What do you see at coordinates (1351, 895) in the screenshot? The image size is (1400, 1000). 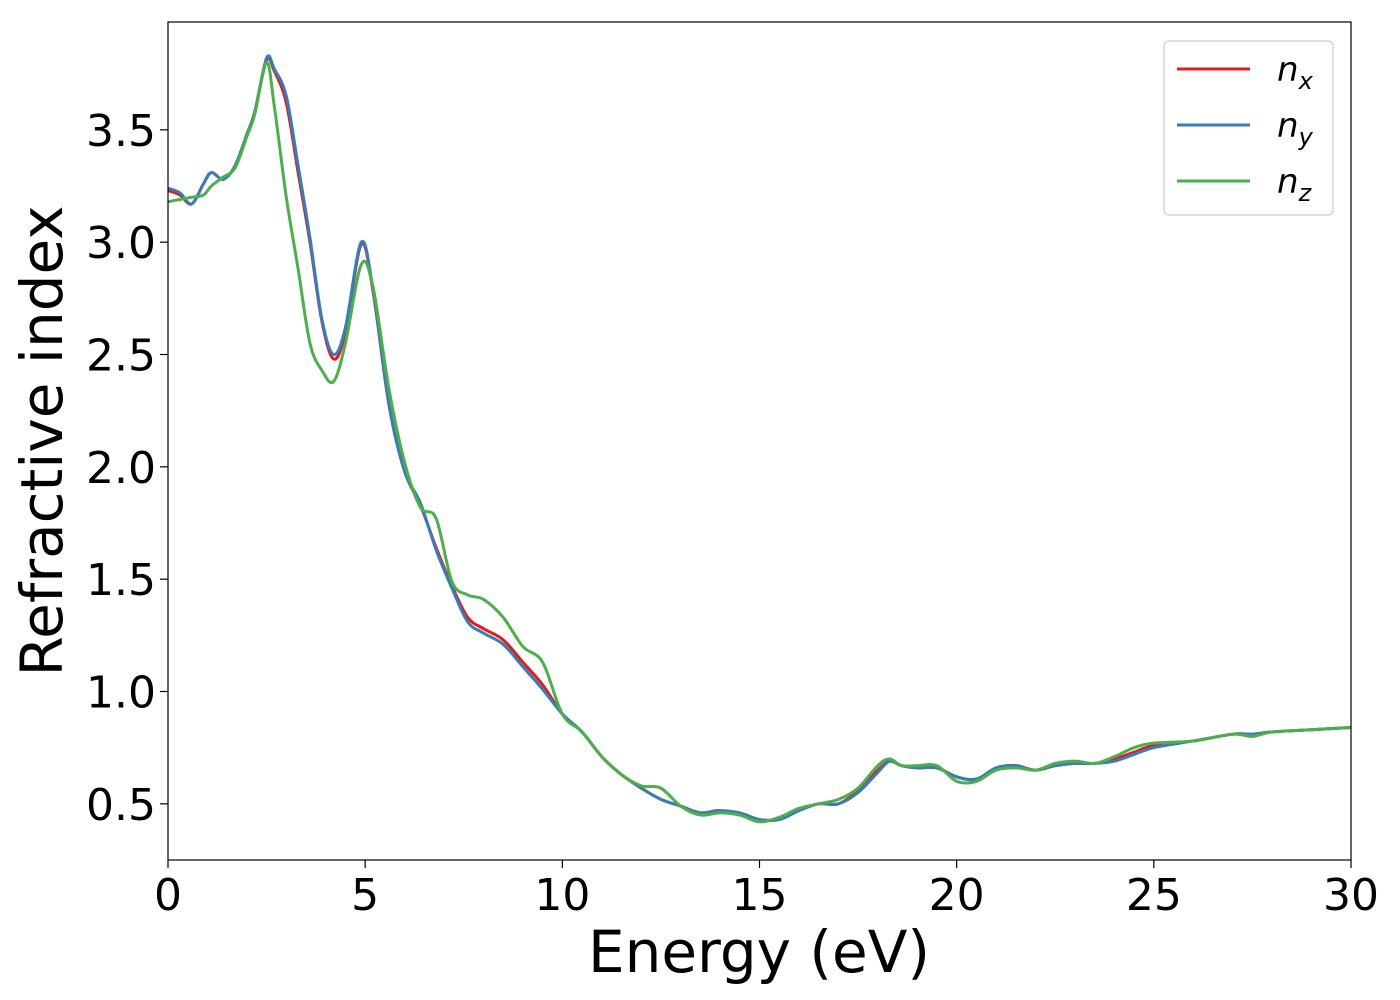 I see `x-tick-label: 30` at bounding box center [1351, 895].